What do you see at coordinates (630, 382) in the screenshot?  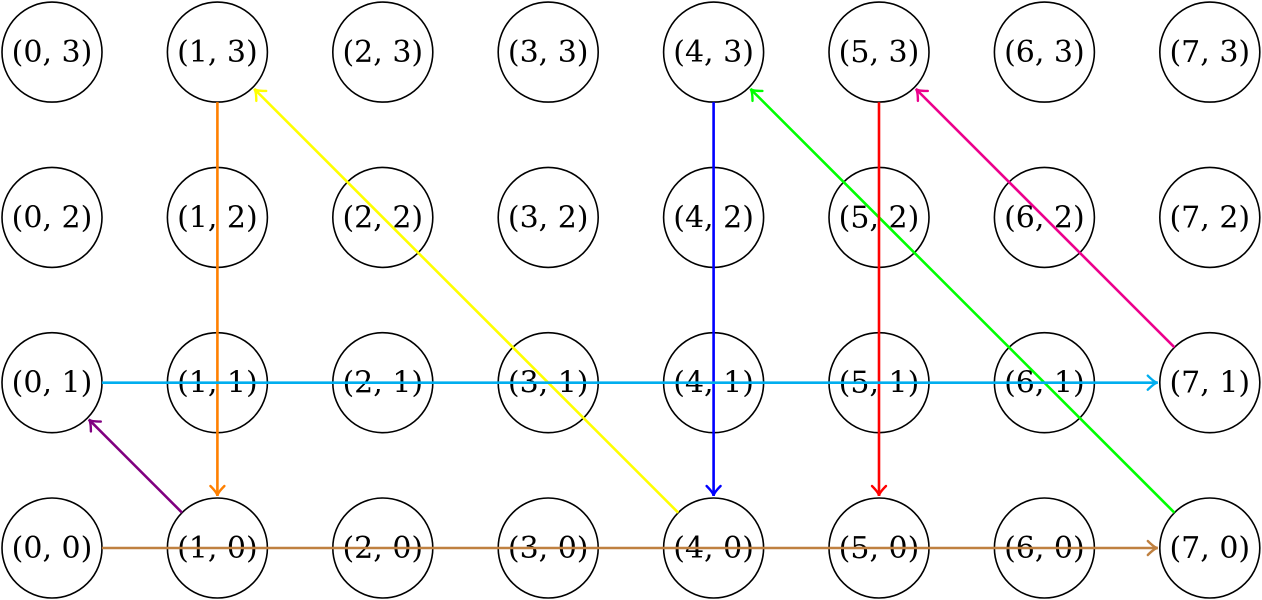 I see `edge-cyan-arrow` at bounding box center [630, 382].